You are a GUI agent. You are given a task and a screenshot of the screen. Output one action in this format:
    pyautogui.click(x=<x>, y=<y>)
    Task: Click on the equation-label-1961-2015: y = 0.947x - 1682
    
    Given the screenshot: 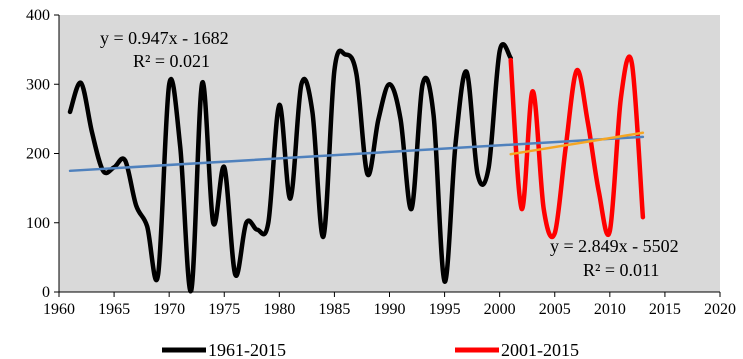 What is the action you would take?
    pyautogui.click(x=164, y=38)
    